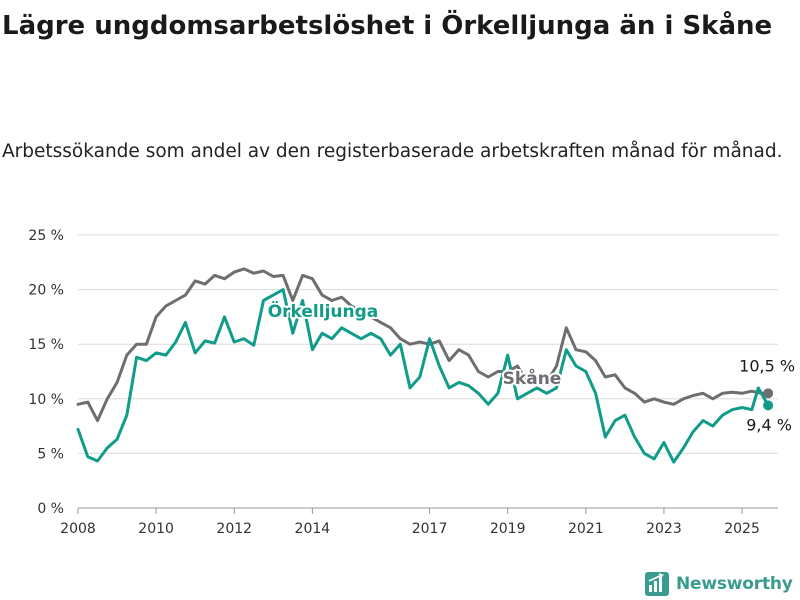  Describe the element at coordinates (532, 378) in the screenshot. I see `svg-text: Skåne` at that location.